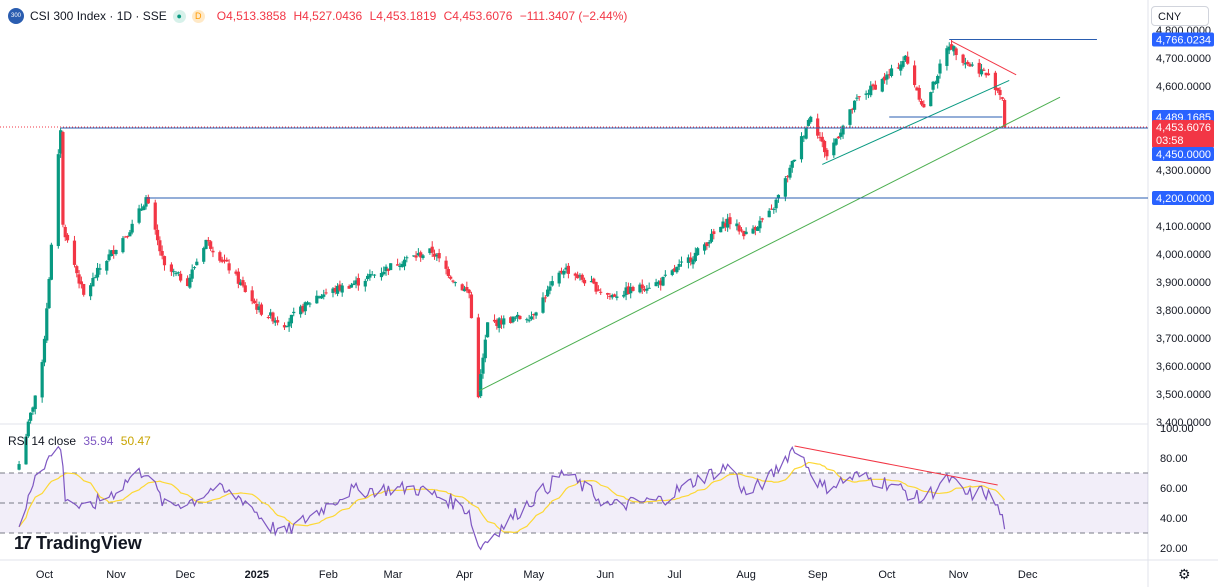 This screenshot has height=587, width=1218. I want to click on price-label-text: 4,200.0000, so click(1183, 199).